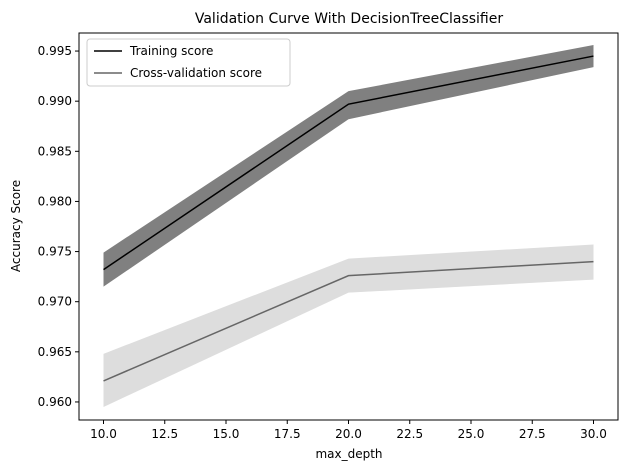 The height and width of the screenshot is (470, 630). What do you see at coordinates (55, 352) in the screenshot?
I see `y-tick-label: 0.965` at bounding box center [55, 352].